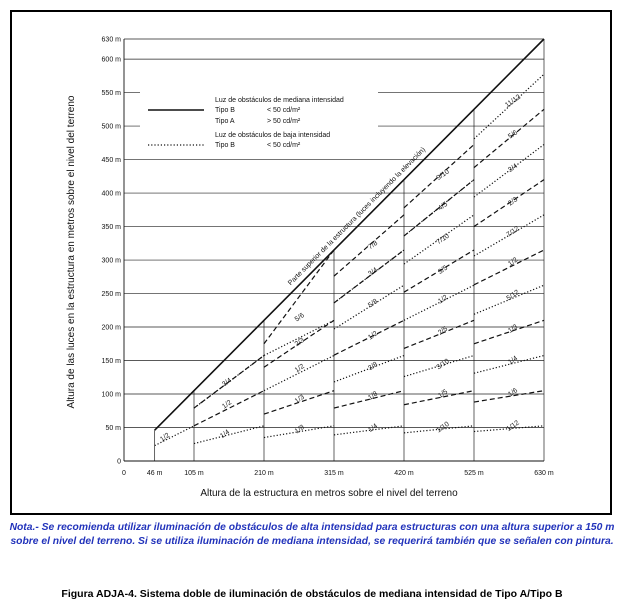 The image size is (624, 613). I want to click on fraction-label: 7/8, so click(373, 245).